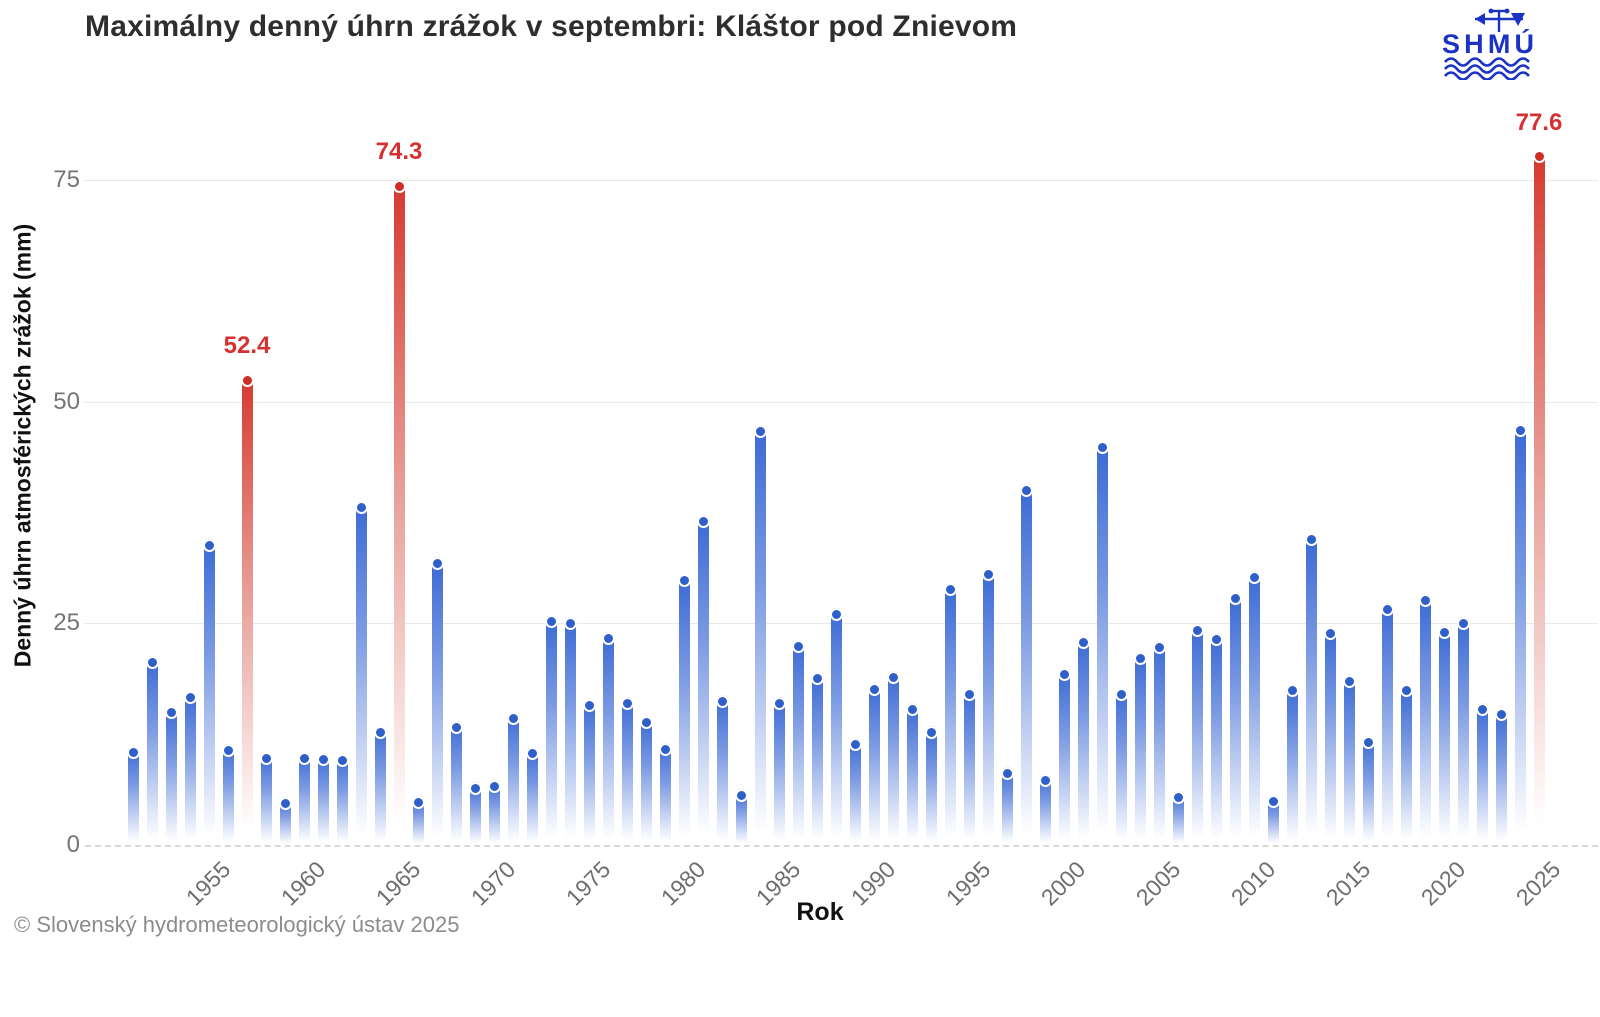 This screenshot has height=1017, width=1600. I want to click on bar-marker-1979, so click(665, 749).